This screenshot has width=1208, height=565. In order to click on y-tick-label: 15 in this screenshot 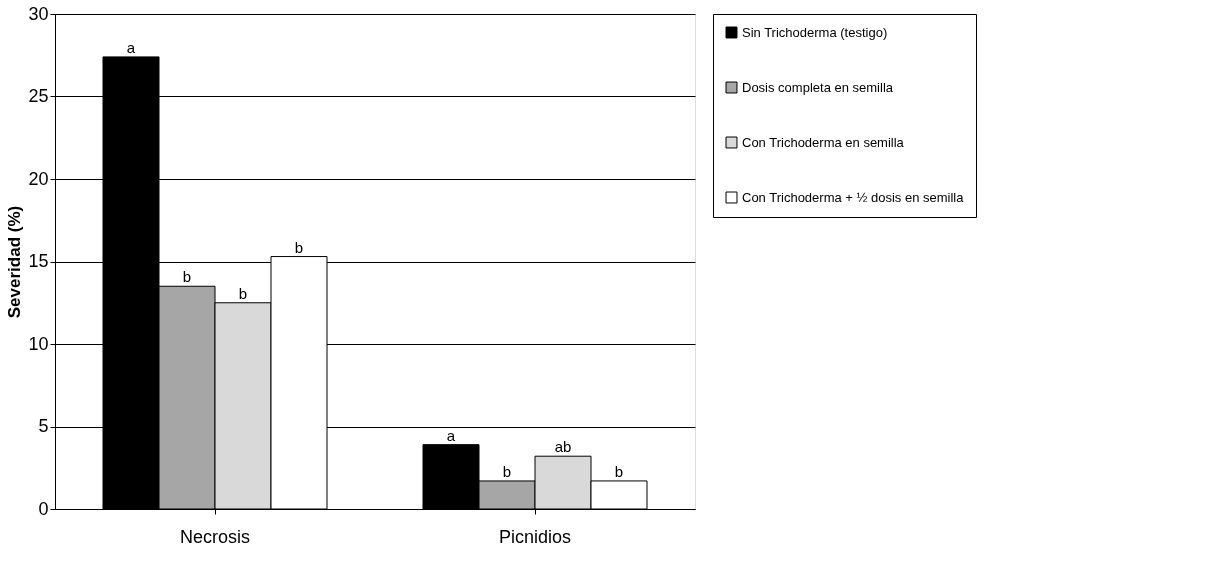, I will do `click(38, 261)`.